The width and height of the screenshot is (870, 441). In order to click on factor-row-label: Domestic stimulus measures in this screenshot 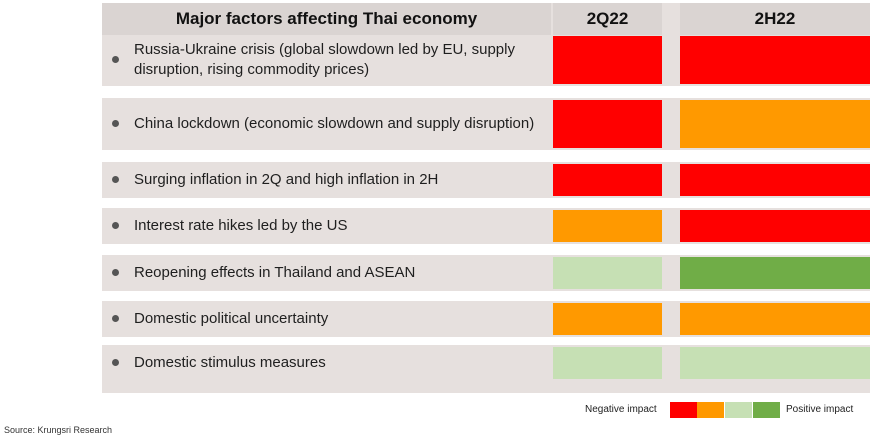, I will do `click(322, 363)`.